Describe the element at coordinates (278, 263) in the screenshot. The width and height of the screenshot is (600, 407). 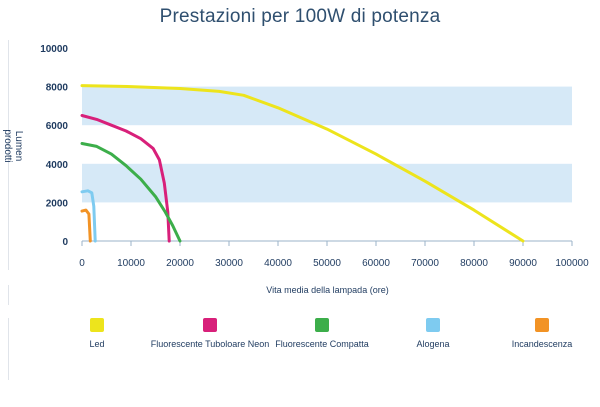
I see `x-tick-label: 40000` at that location.